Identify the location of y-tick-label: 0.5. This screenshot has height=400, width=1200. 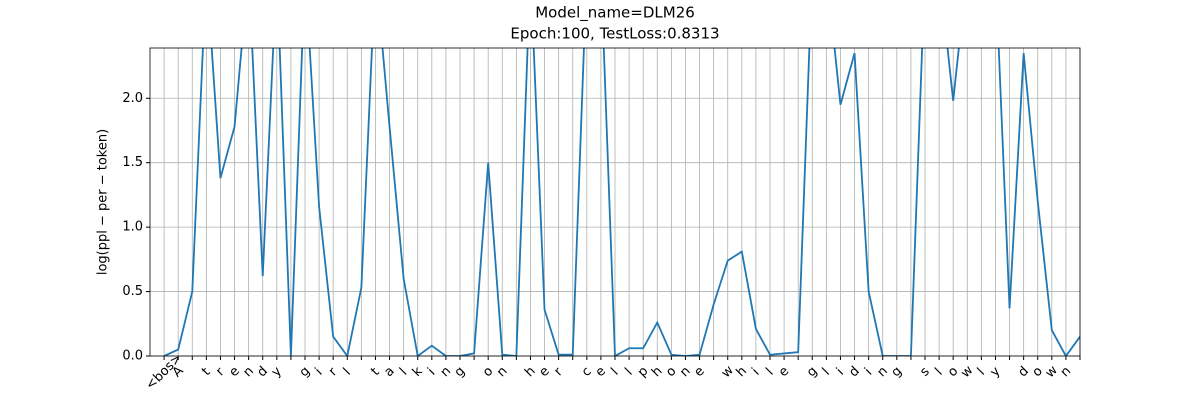
(132, 291).